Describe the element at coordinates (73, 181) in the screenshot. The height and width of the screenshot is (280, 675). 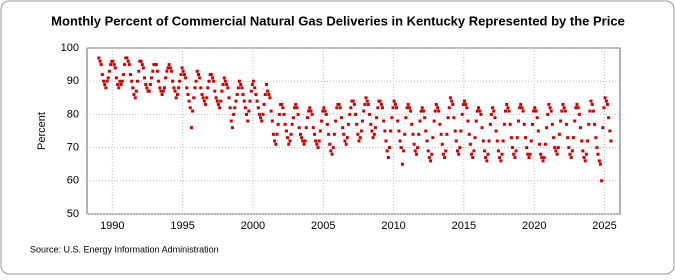
I see `y-tick-label: 60` at that location.